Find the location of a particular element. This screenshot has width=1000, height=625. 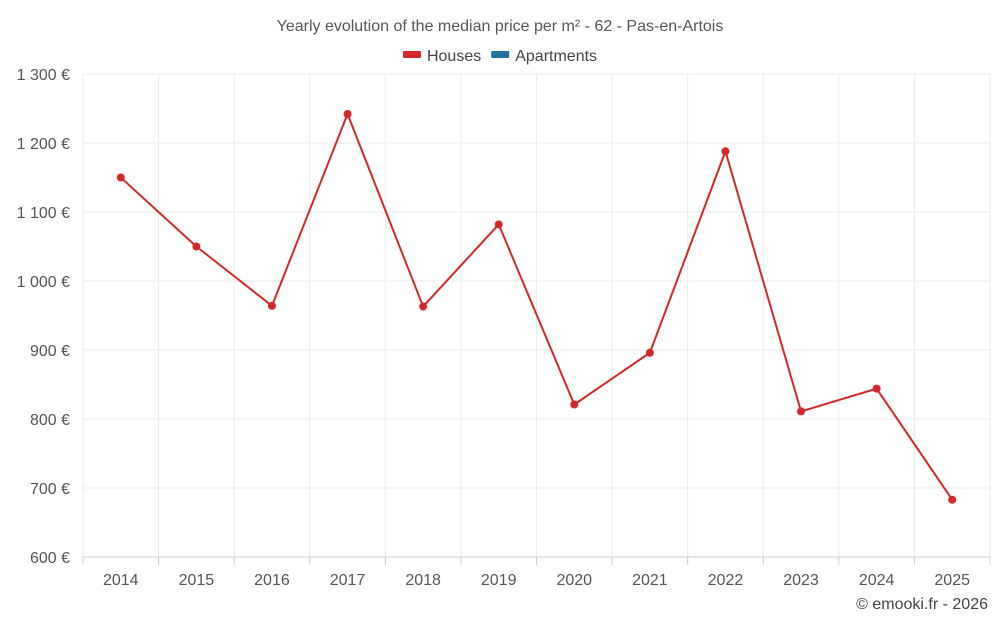

legend: Houses Apartments is located at coordinates (499, 56).